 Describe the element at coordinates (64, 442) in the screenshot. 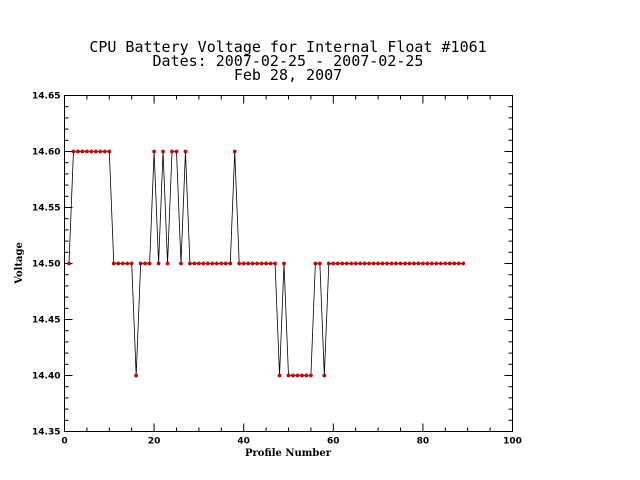

I see `x-tick-label: 0` at that location.